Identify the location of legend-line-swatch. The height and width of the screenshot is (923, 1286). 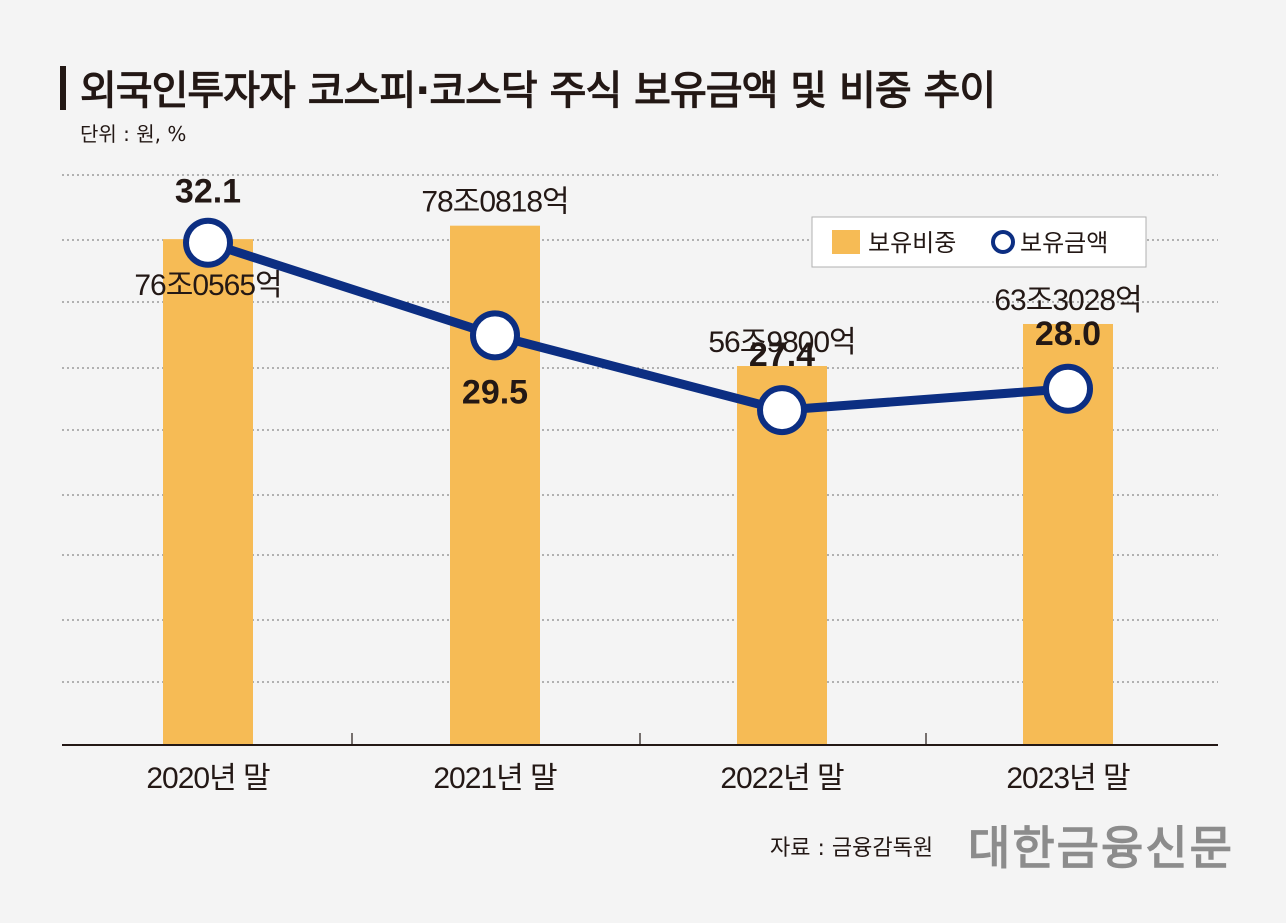
(1003, 242).